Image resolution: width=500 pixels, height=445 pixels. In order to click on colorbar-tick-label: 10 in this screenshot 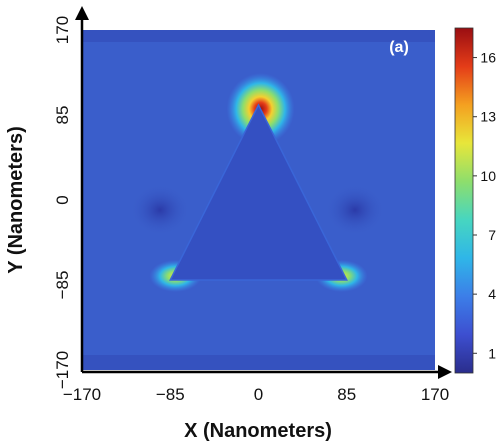, I will do `click(488, 176)`.